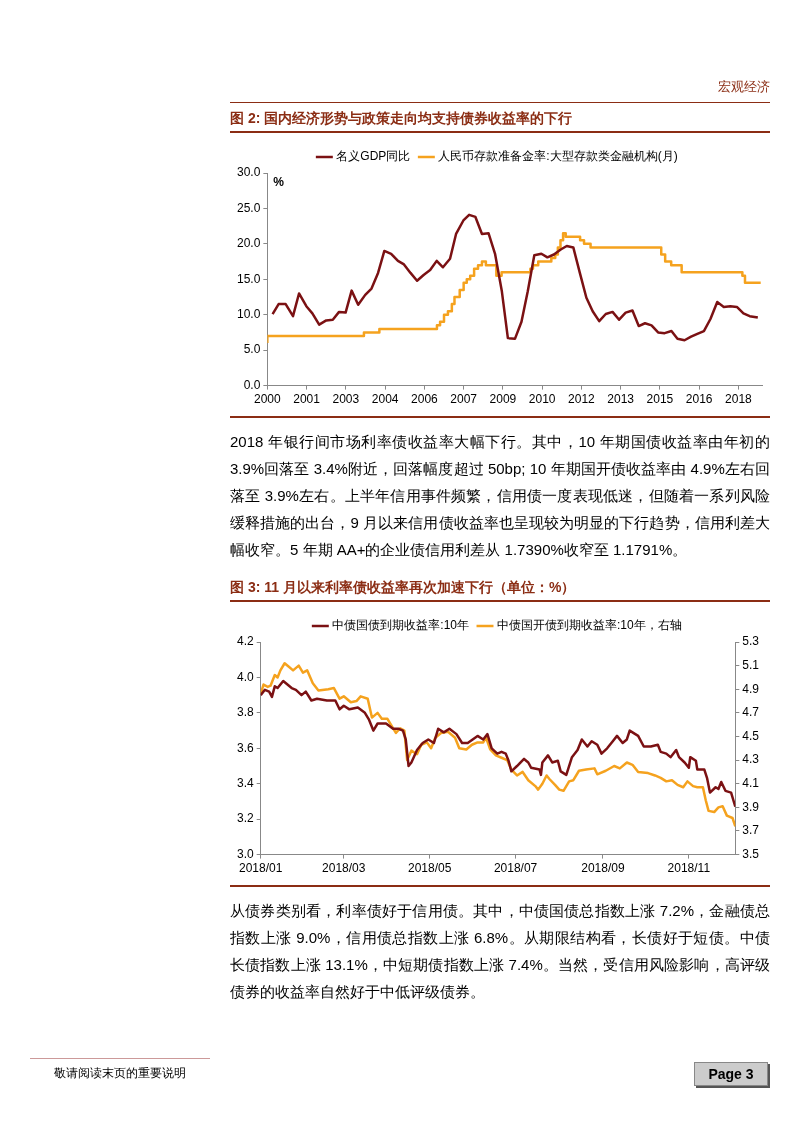  What do you see at coordinates (503, 399) in the screenshot?
I see `x-tick-label: 2009` at bounding box center [503, 399].